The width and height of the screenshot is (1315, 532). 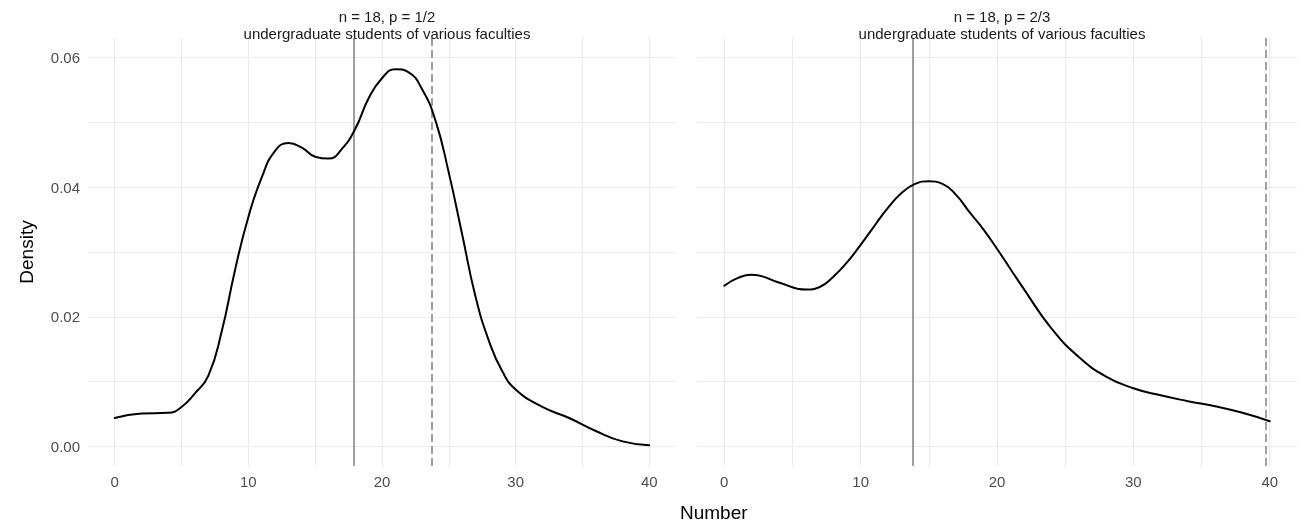 What do you see at coordinates (65, 447) in the screenshot?
I see `y-tick-label: 0.00` at bounding box center [65, 447].